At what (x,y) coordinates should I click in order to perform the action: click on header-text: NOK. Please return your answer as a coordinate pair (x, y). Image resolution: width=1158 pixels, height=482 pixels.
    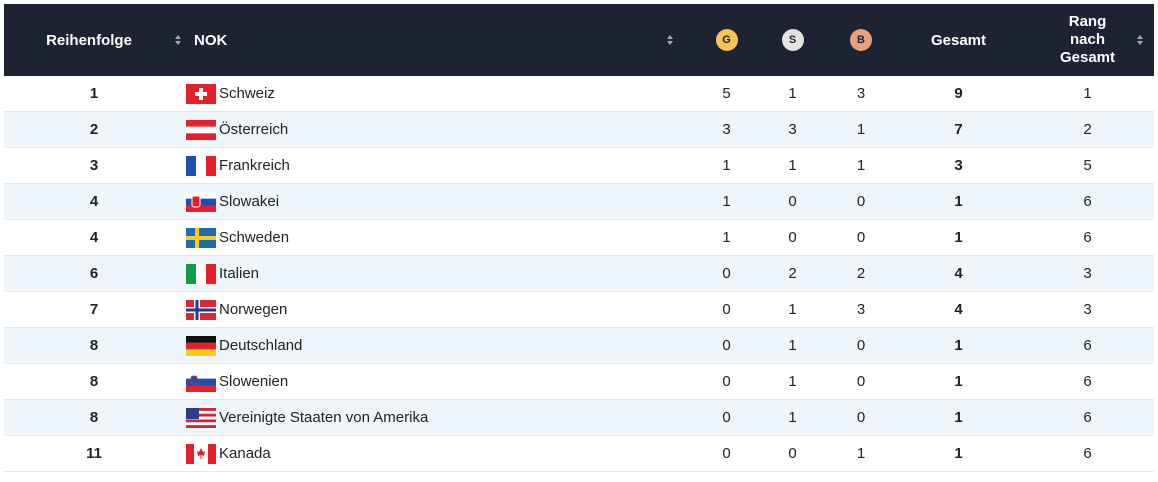
    Looking at the image, I should click on (211, 40).